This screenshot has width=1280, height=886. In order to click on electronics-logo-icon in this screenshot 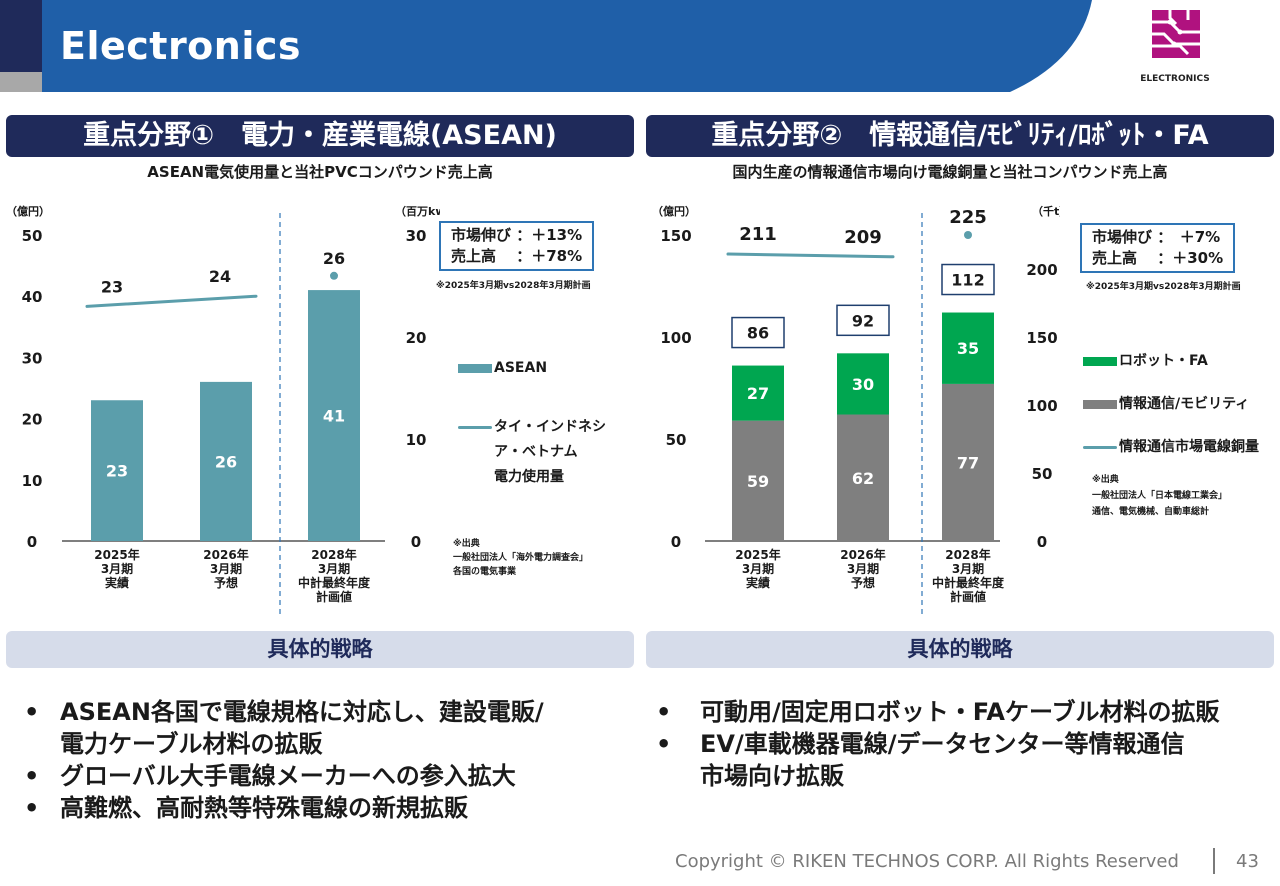, I will do `click(1176, 34)`.